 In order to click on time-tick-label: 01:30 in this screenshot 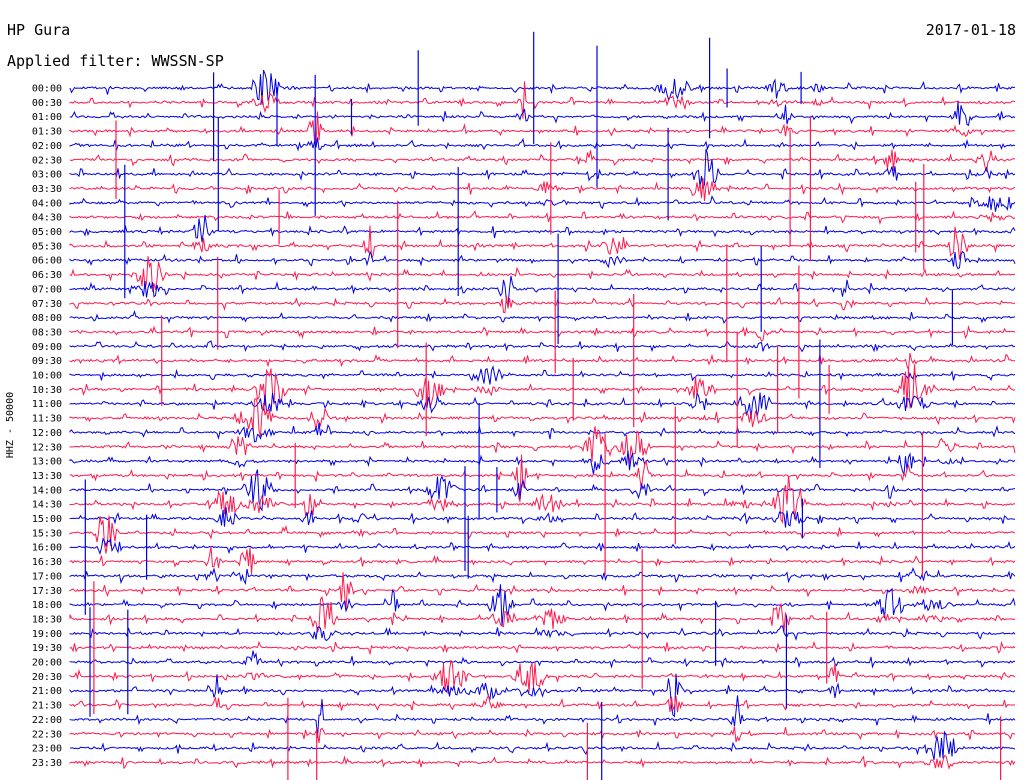, I will do `click(47, 132)`.